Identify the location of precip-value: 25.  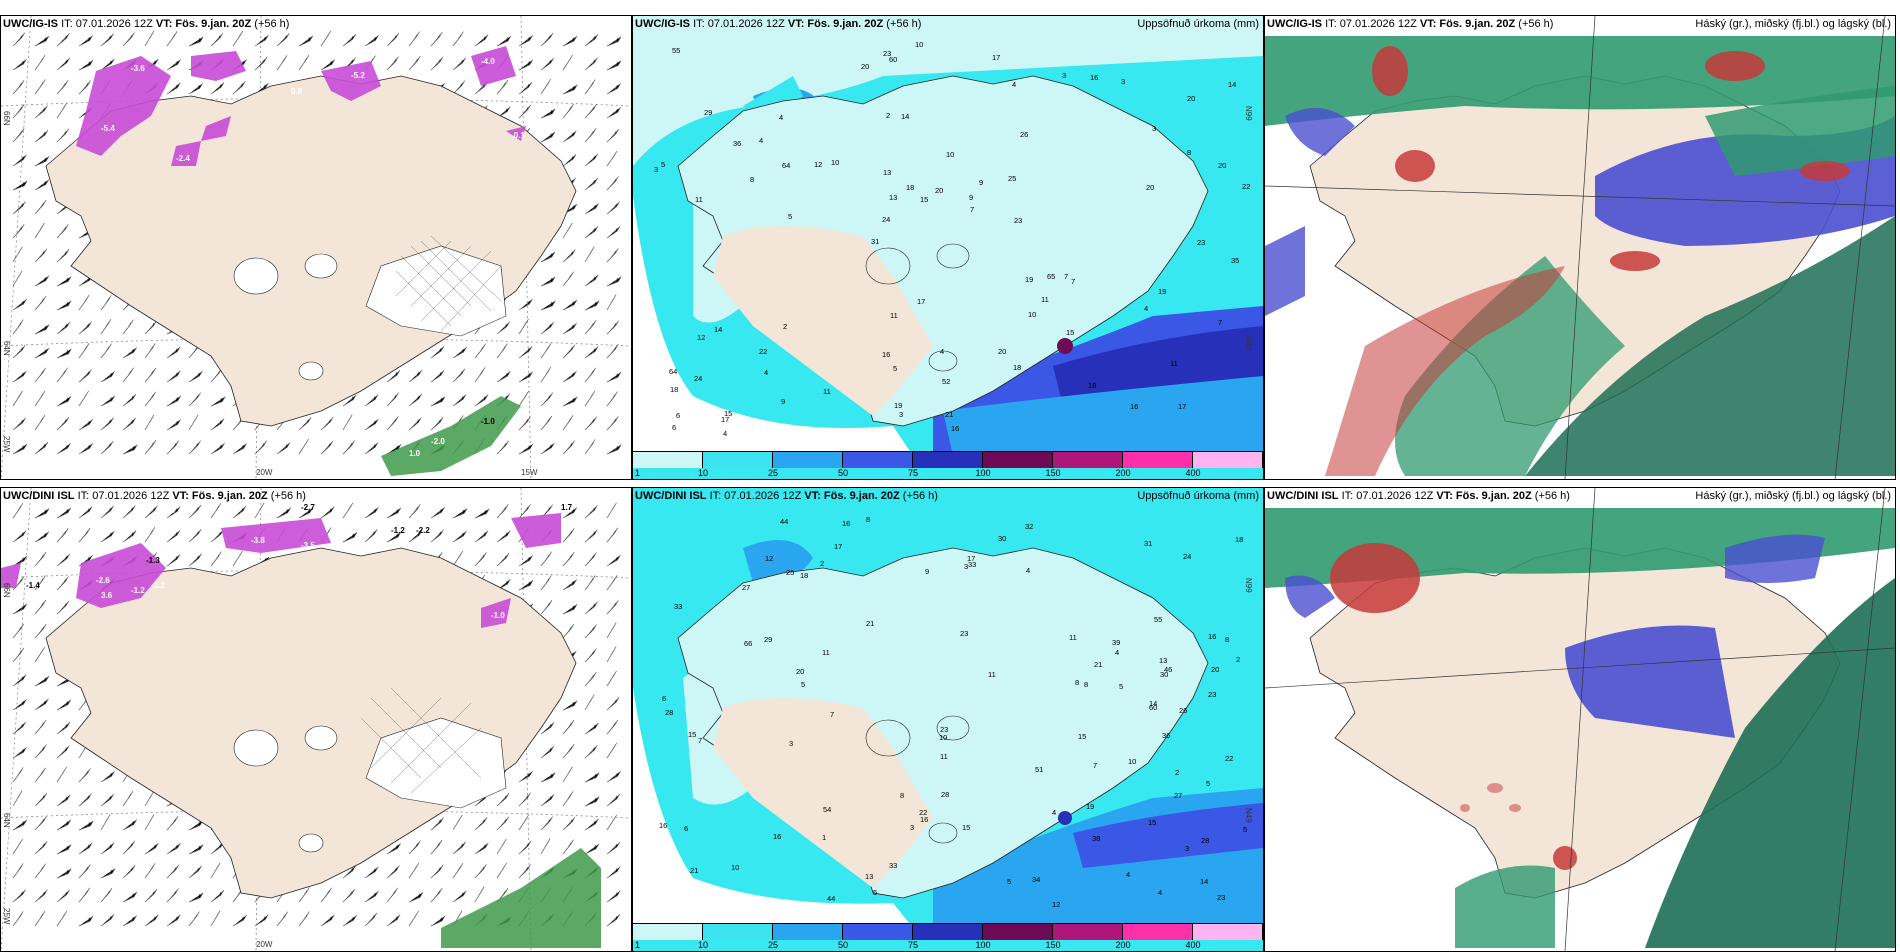
(1012, 178).